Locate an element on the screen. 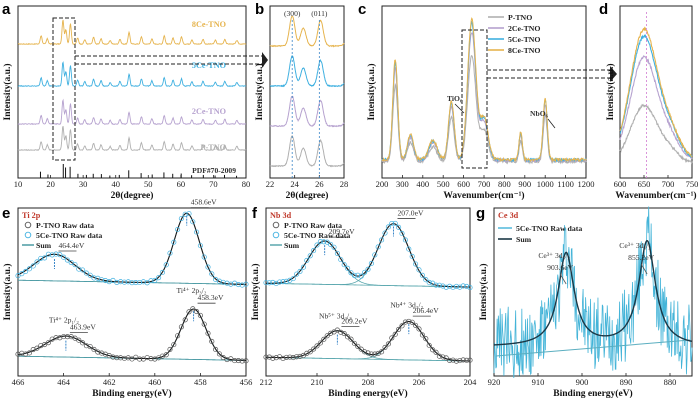  peak-label-P-TNO-0: 458.3eV is located at coordinates (211, 297).